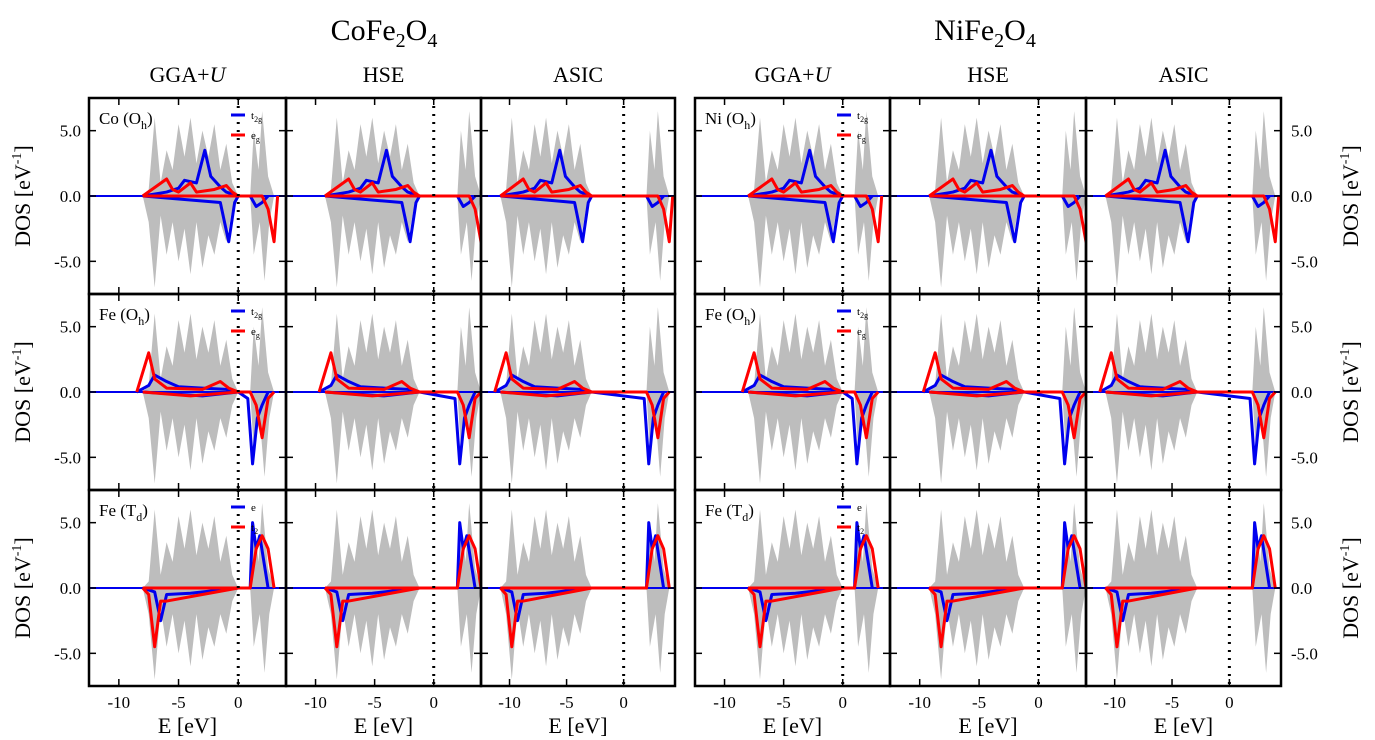 The width and height of the screenshot is (1375, 740). I want to click on panel-r1-c0: -5.0 0.0 5.0 Fe (Oh) t2g eg, so click(171, 392).